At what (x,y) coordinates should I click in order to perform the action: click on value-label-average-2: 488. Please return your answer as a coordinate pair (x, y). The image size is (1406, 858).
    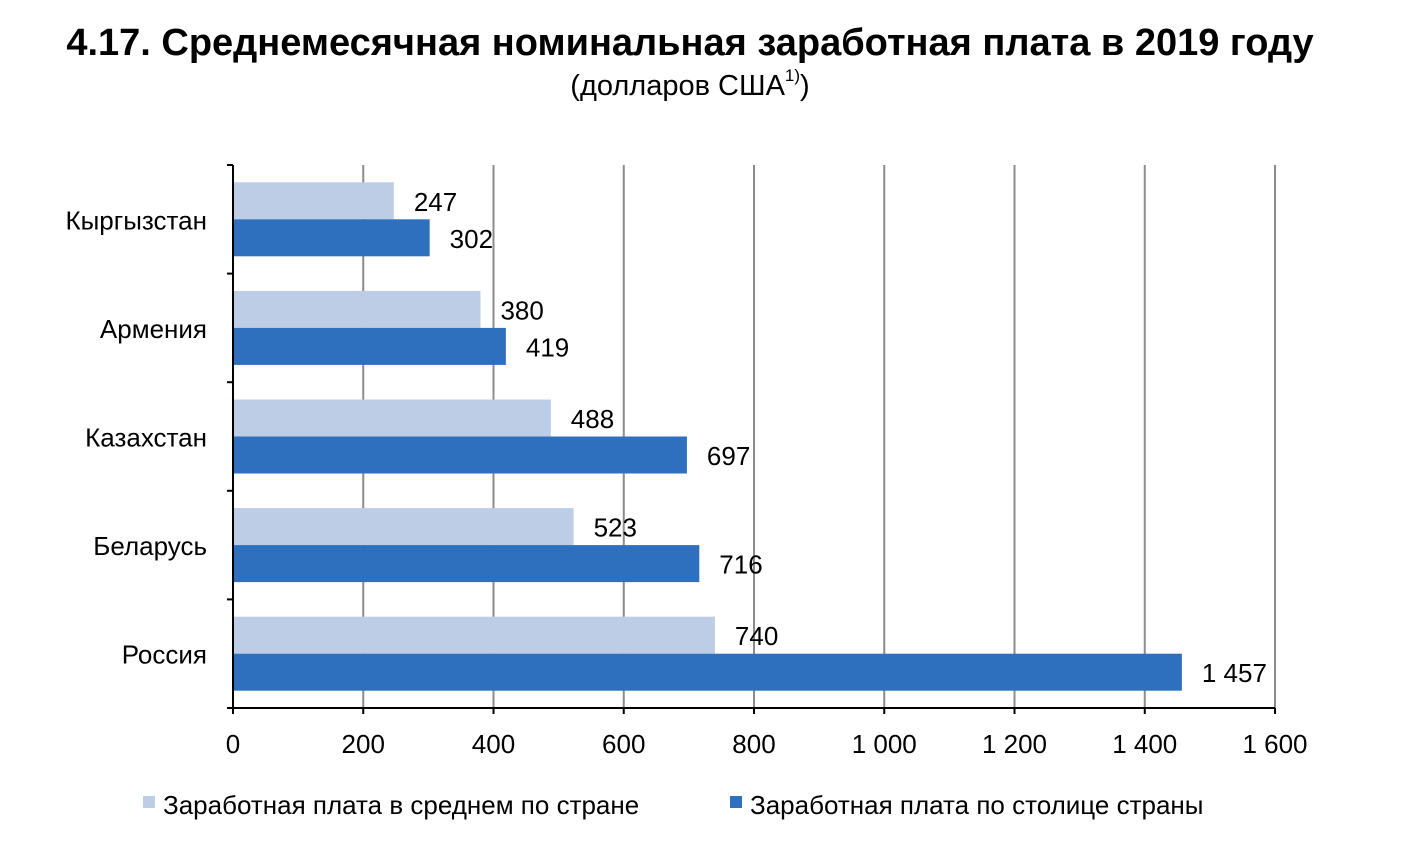
    Looking at the image, I should click on (592, 419).